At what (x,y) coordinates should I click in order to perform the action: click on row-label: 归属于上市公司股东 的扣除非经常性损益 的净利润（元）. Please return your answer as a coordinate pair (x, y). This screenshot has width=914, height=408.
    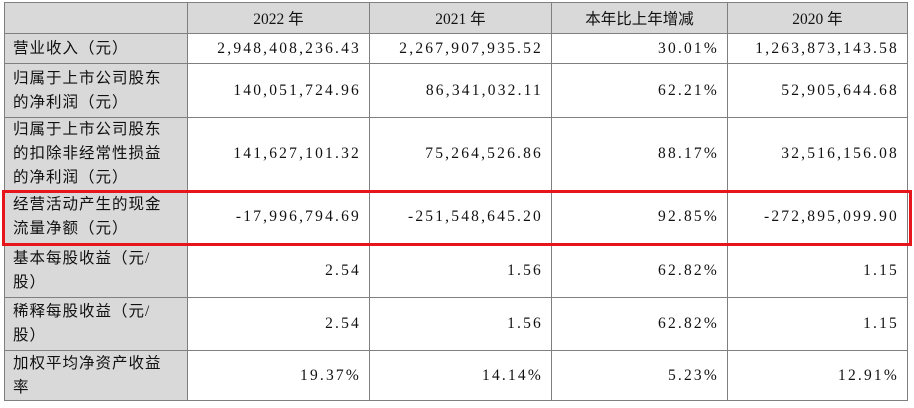
    Looking at the image, I should click on (96, 154).